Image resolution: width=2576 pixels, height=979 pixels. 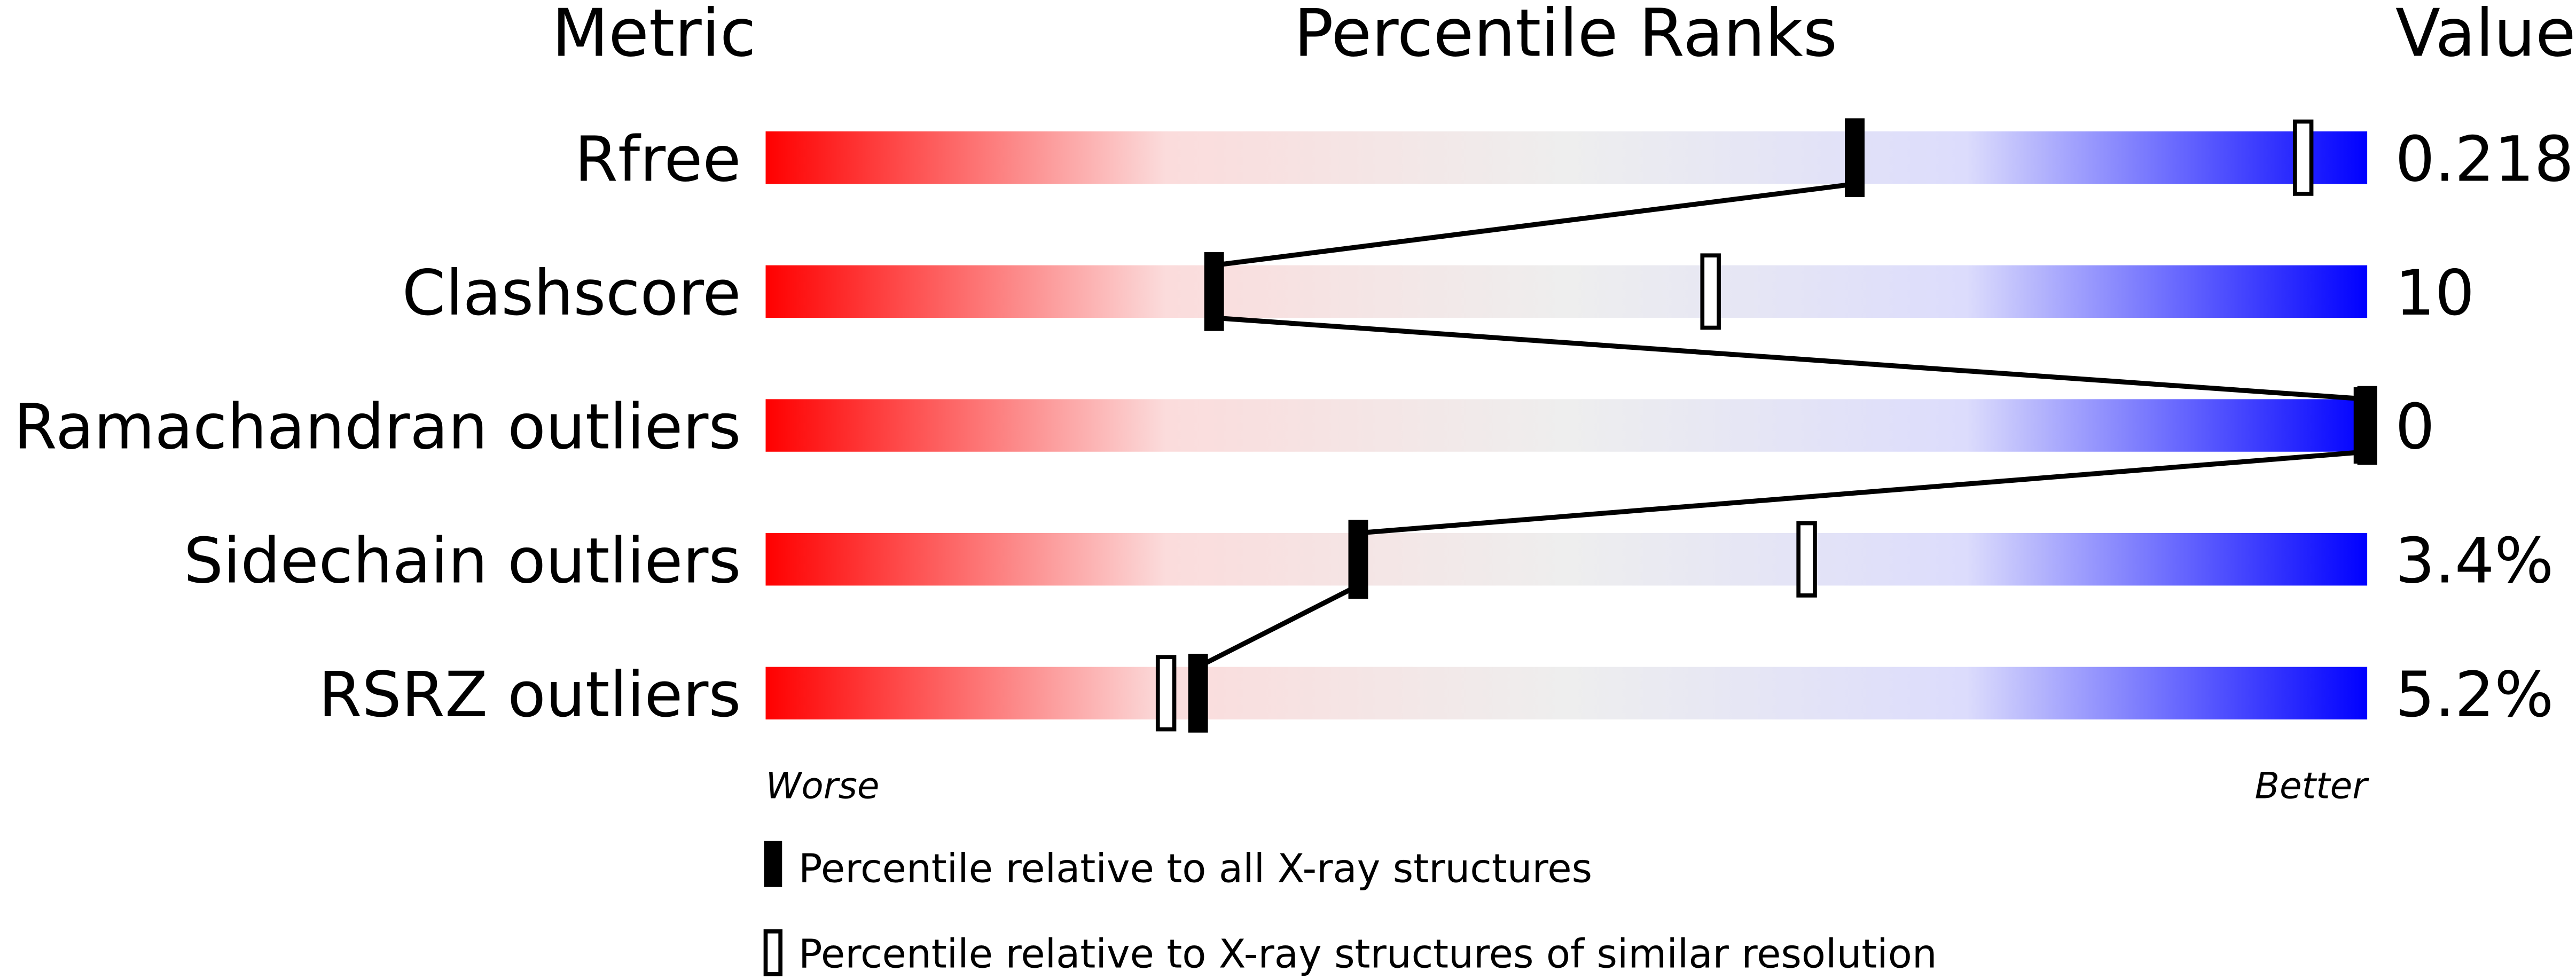 I want to click on metric-row: Rfree 0.218, so click(x=1574, y=159).